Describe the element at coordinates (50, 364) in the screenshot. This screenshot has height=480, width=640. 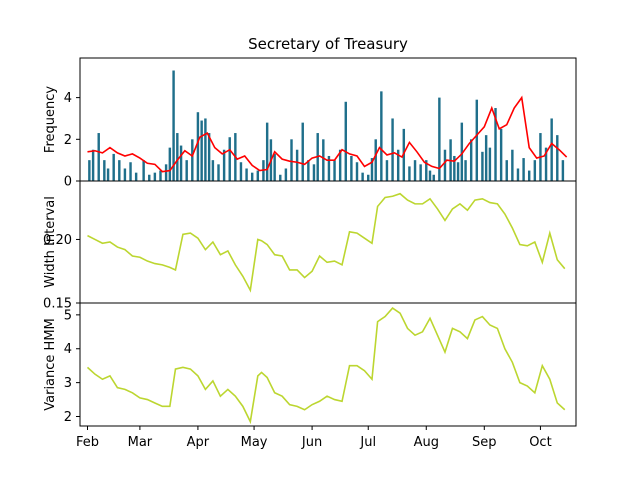
I see `variance-hmm-y-axis-label: Variance HMM` at that location.